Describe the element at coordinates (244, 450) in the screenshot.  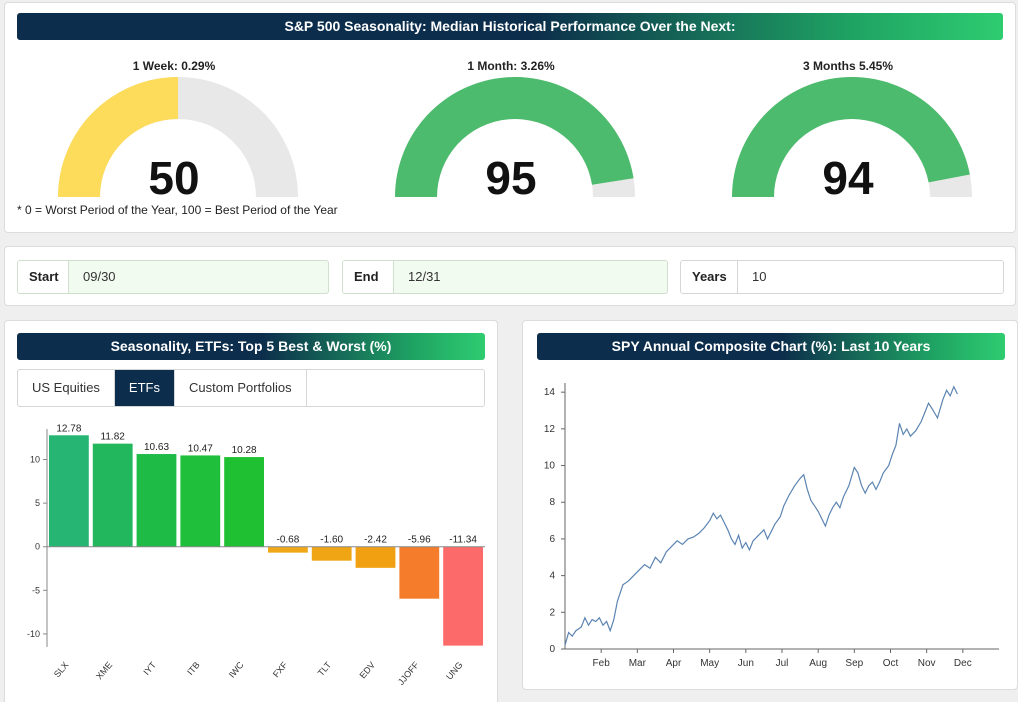
I see `bar-value-label: 10.28` at that location.